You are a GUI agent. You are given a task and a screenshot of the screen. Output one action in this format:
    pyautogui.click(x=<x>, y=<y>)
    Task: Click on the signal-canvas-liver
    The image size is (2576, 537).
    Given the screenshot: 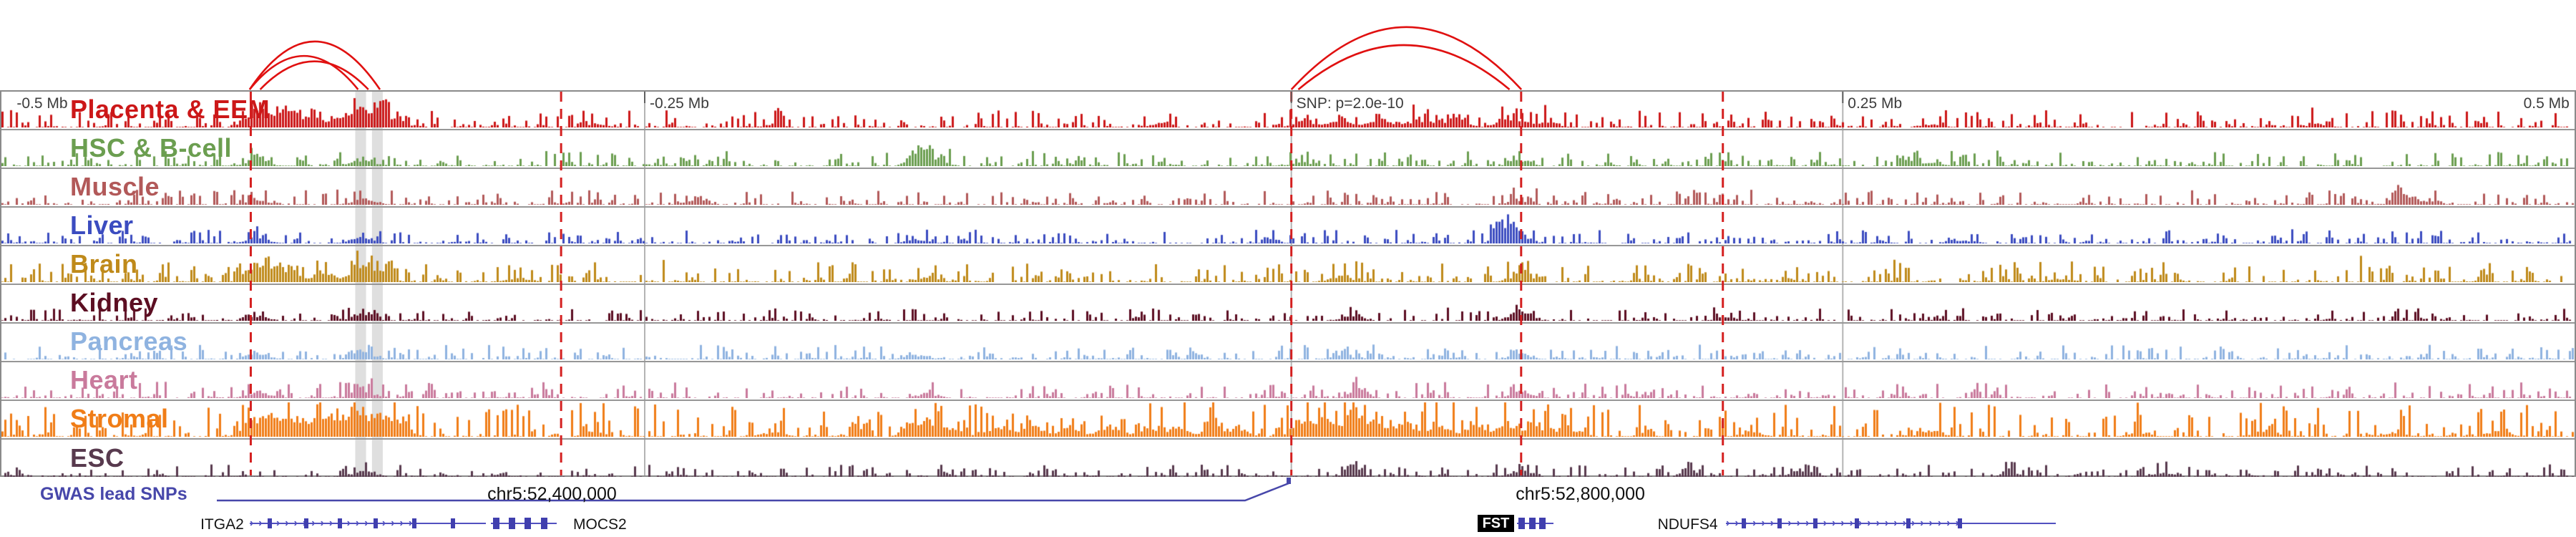 What is the action you would take?
    pyautogui.click(x=1288, y=225)
    